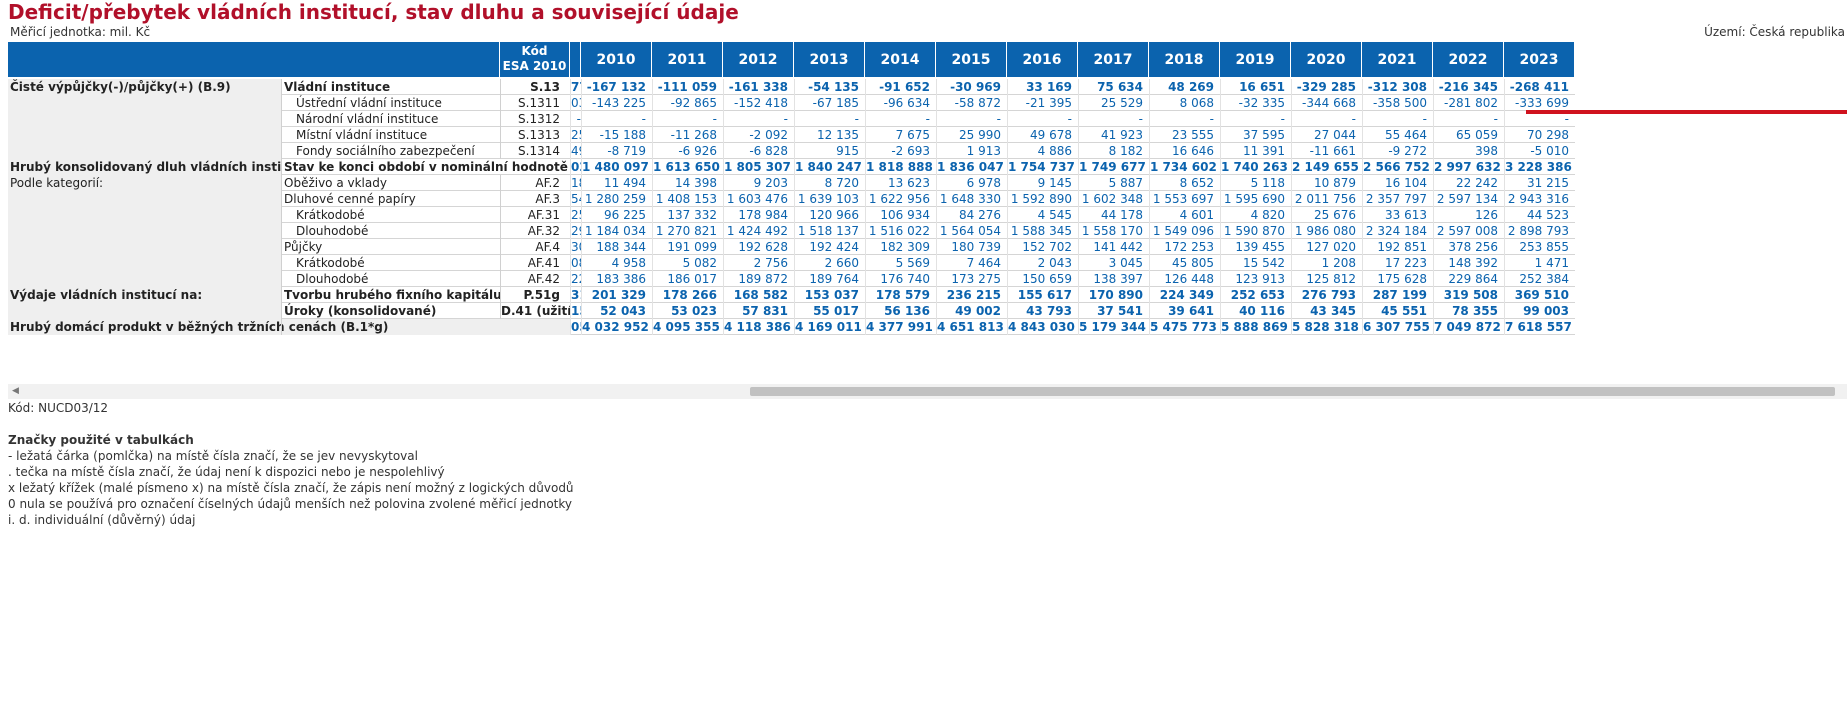  What do you see at coordinates (829, 59) in the screenshot?
I see `header-year: 2013` at bounding box center [829, 59].